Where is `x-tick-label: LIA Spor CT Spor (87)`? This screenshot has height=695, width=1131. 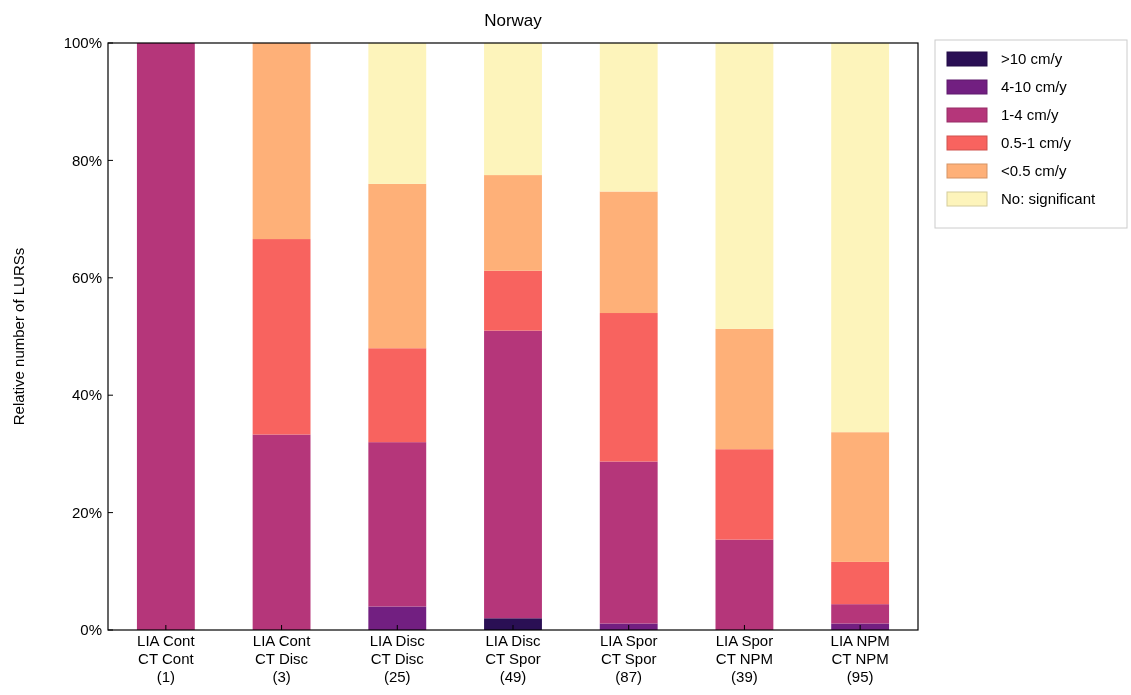
x-tick-label: LIA Spor CT Spor (87) is located at coordinates (628, 658).